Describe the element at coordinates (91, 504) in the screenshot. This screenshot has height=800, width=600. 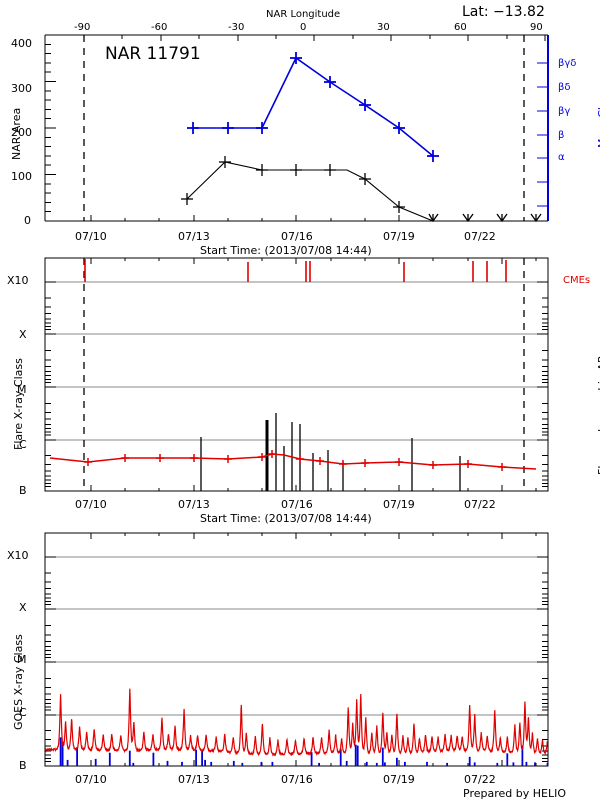
I see `mid-xtick-0710: 07/10` at that location.